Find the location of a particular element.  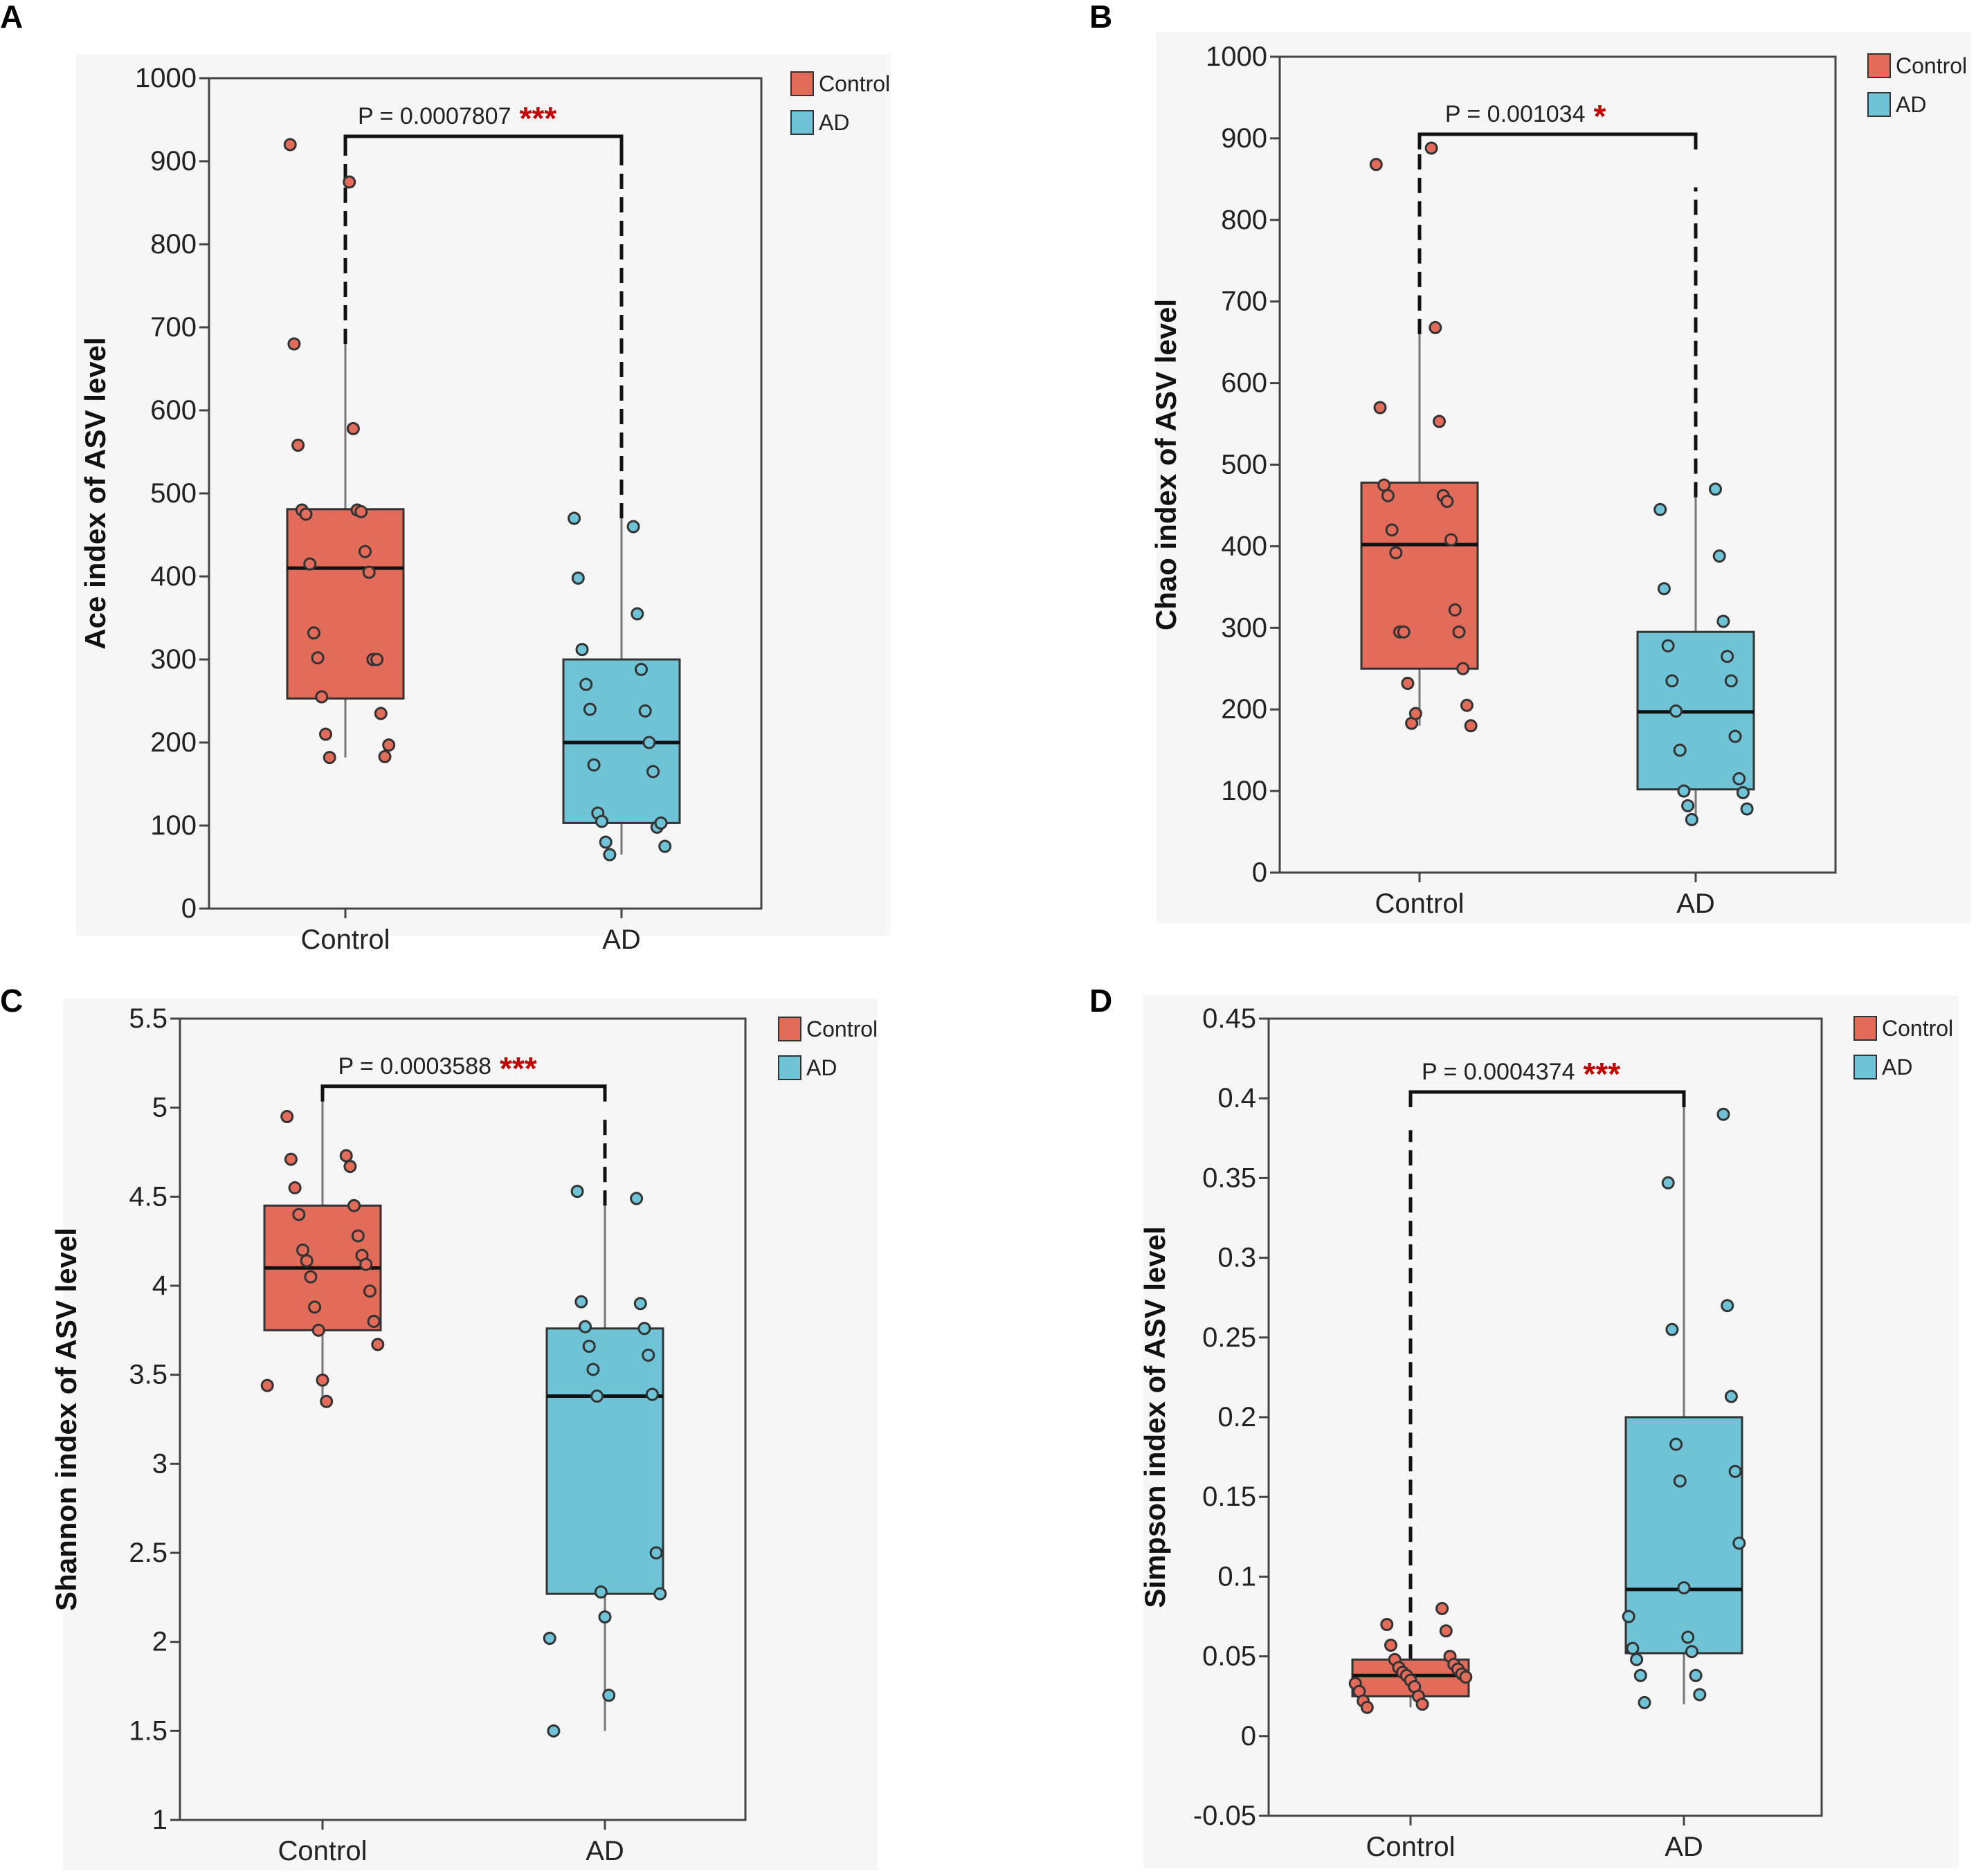

y-tick-label: 200 is located at coordinates (173, 742).